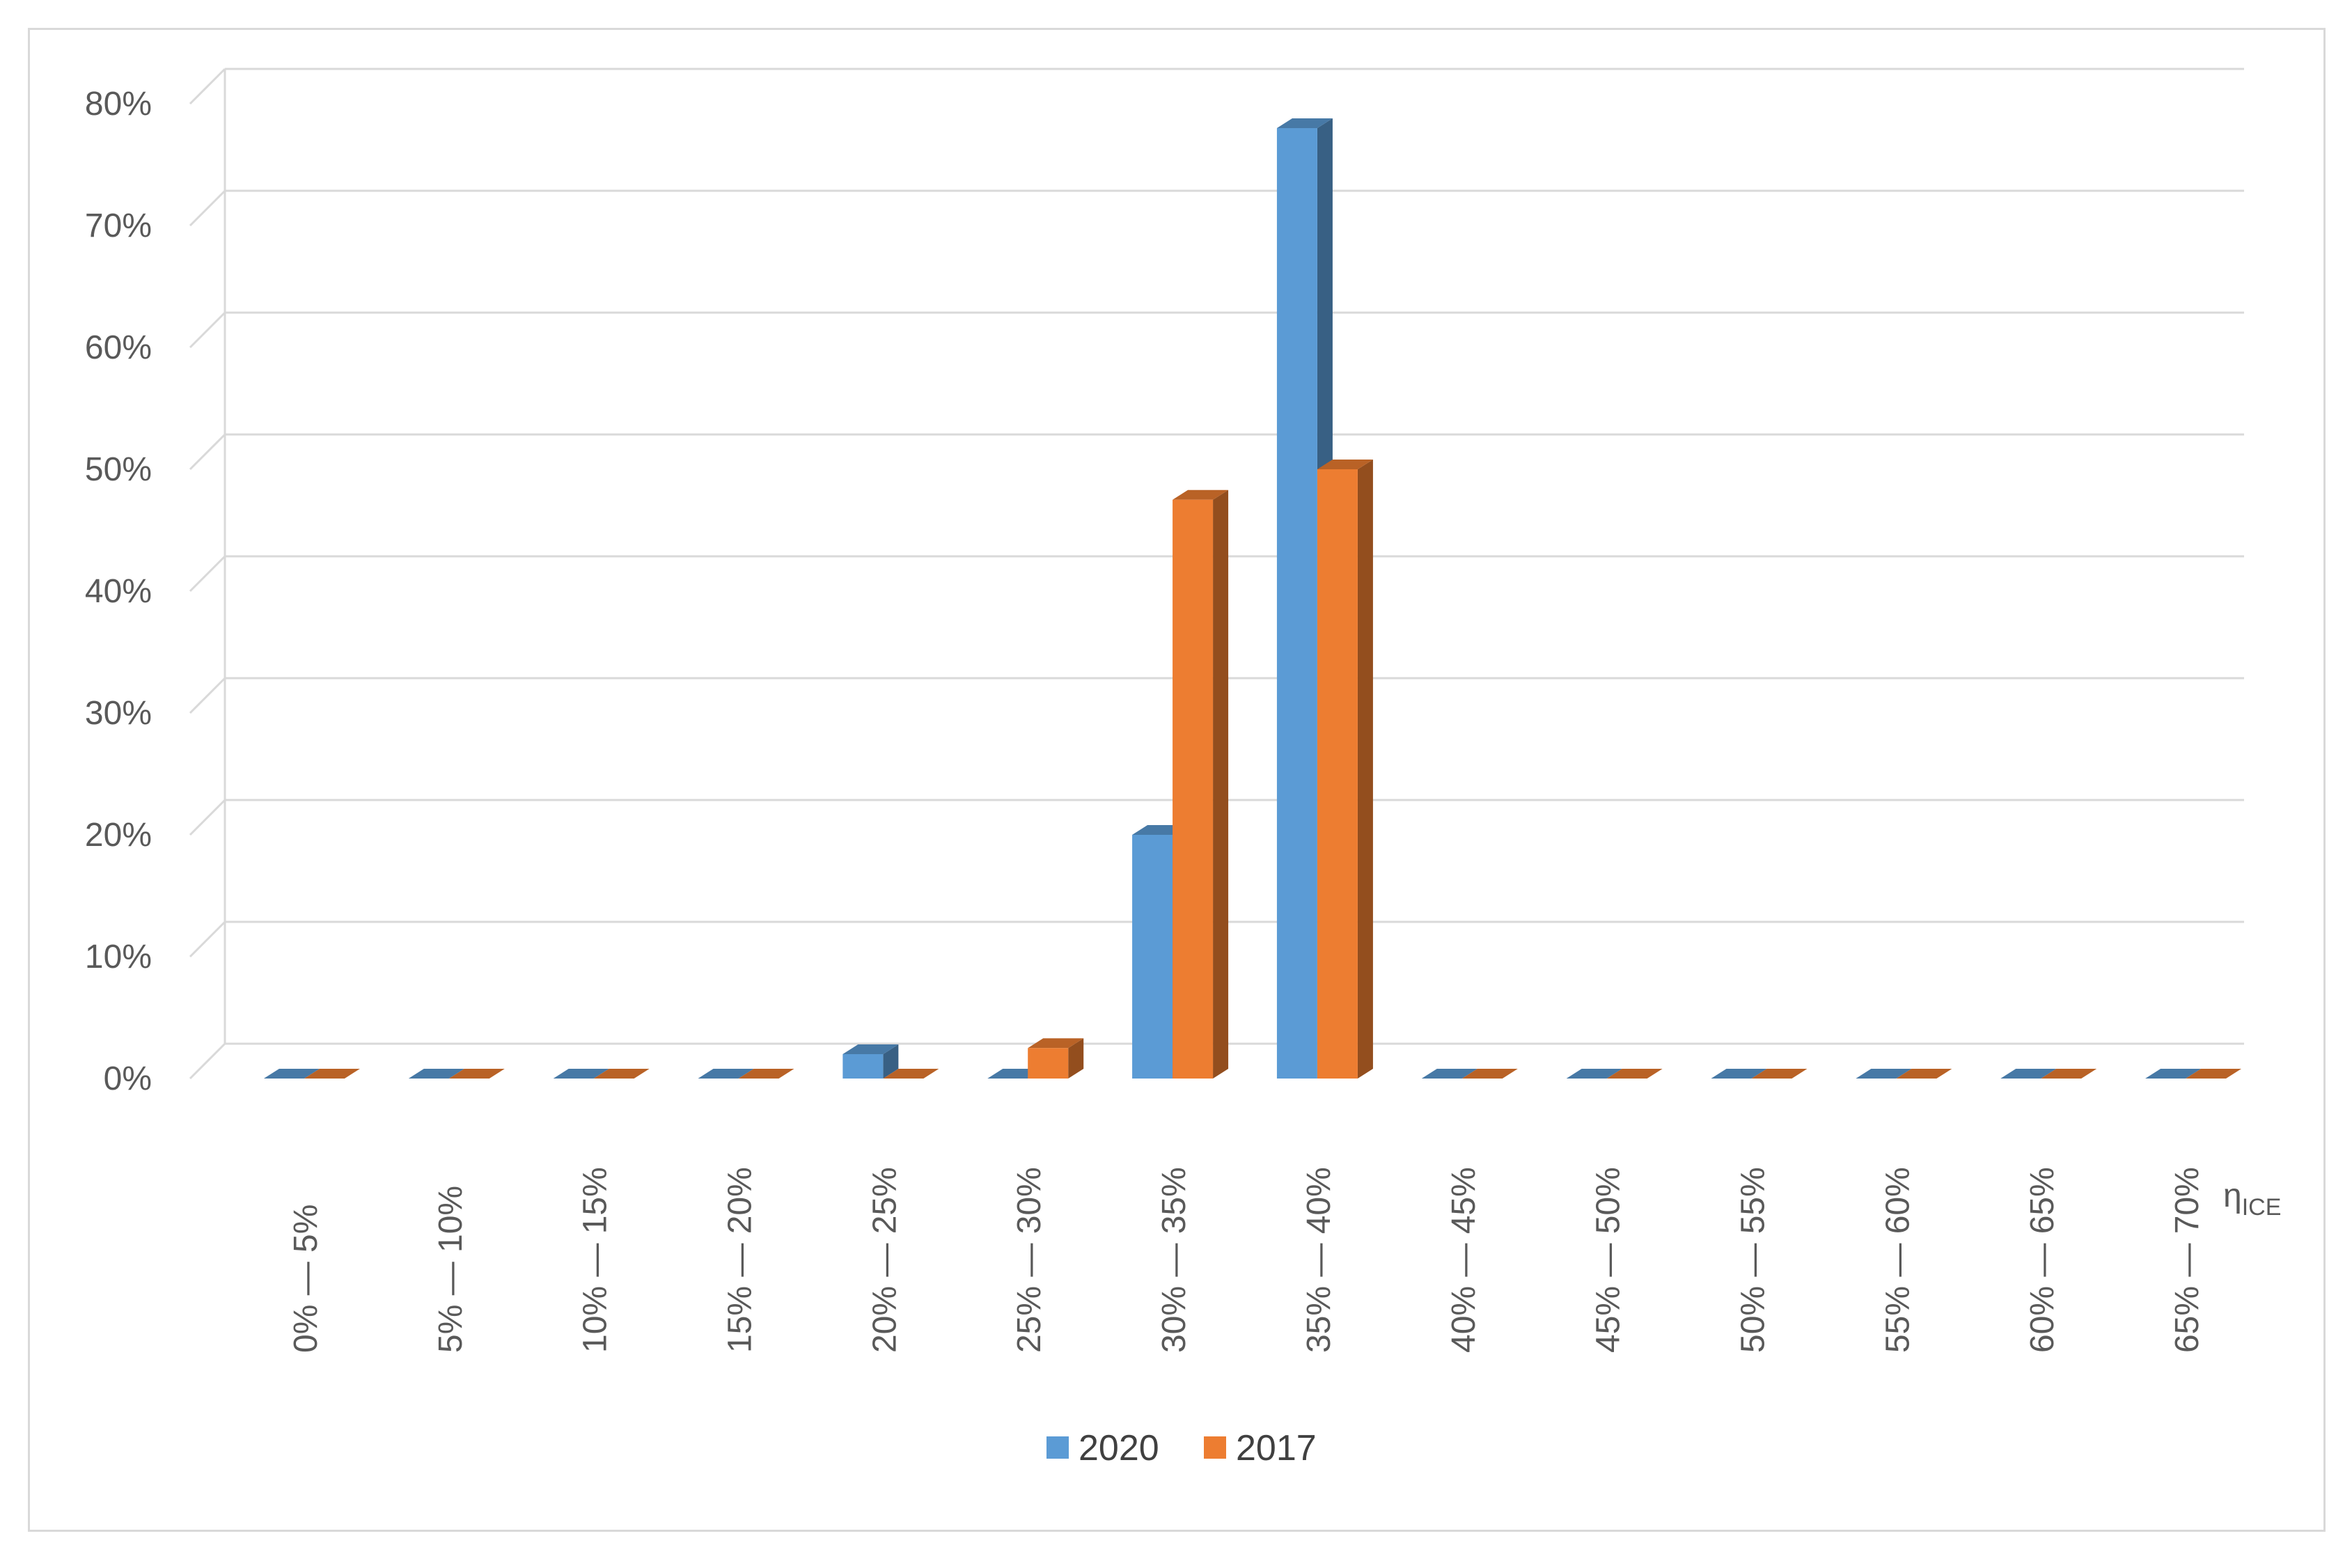 This screenshot has width=2352, height=1568. What do you see at coordinates (118, 835) in the screenshot?
I see `y-tick-label: 20%` at bounding box center [118, 835].